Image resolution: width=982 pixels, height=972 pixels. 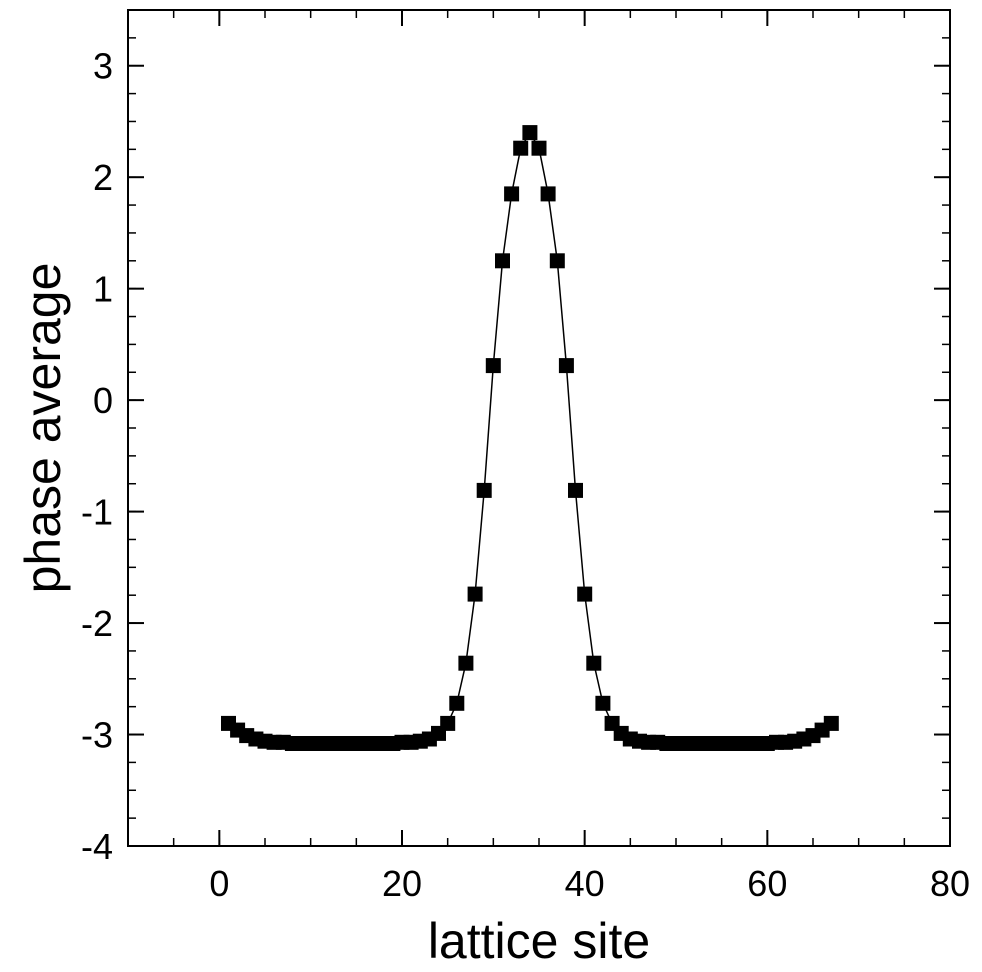 What do you see at coordinates (767, 883) in the screenshot?
I see `x-tick-label: 60` at bounding box center [767, 883].